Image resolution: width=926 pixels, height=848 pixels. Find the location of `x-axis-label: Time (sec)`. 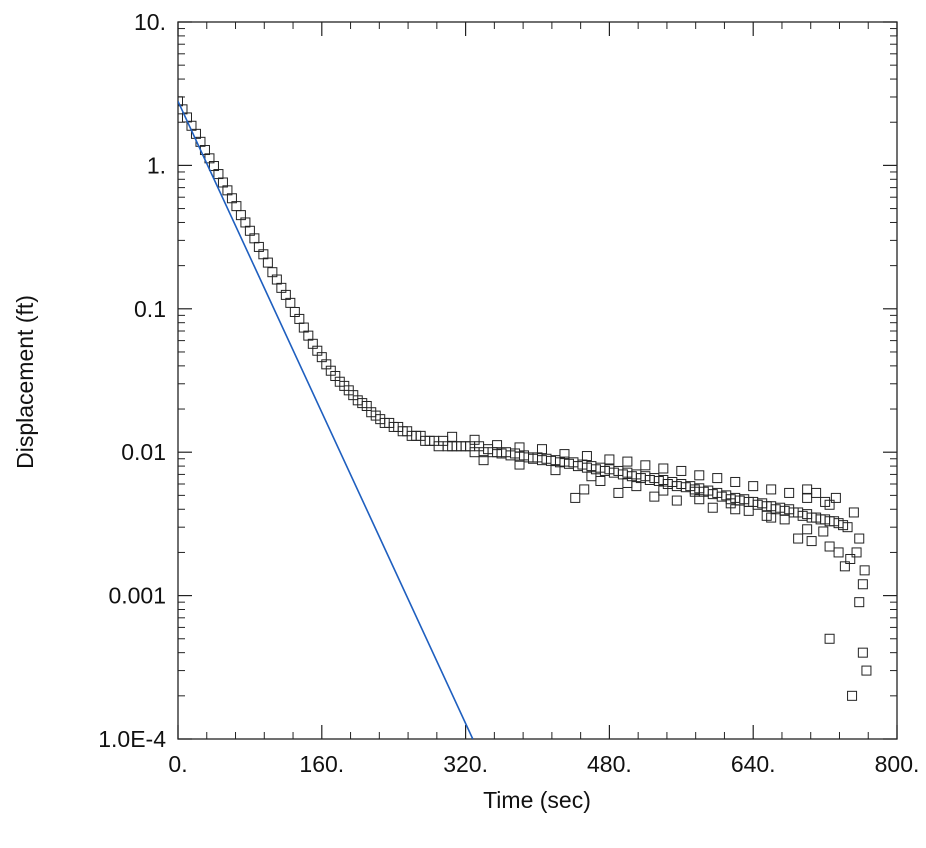

x-axis-label: Time (sec) is located at coordinates (537, 800).